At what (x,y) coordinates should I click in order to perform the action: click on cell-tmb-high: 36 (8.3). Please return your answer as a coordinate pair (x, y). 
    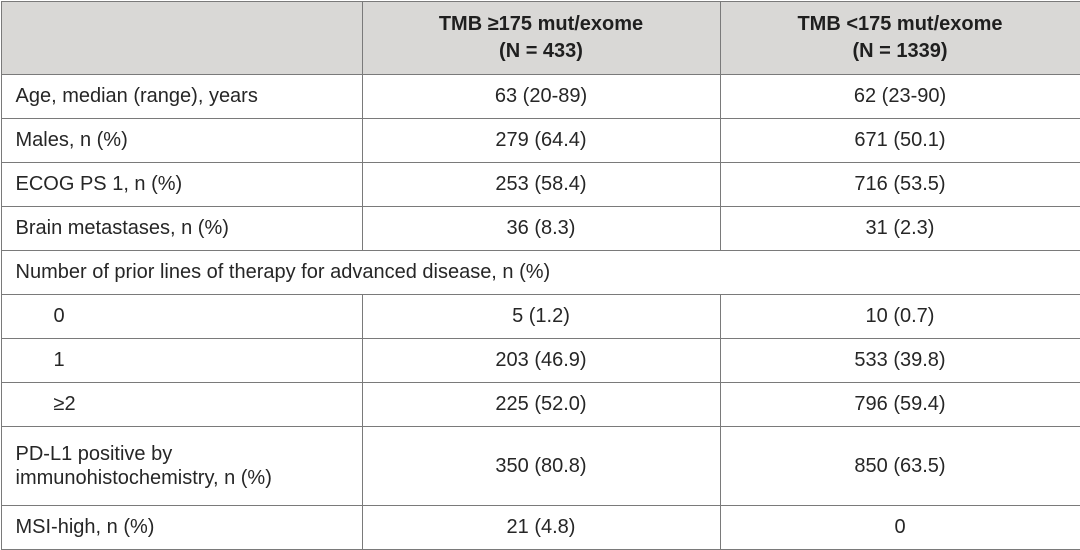
    Looking at the image, I should click on (541, 228).